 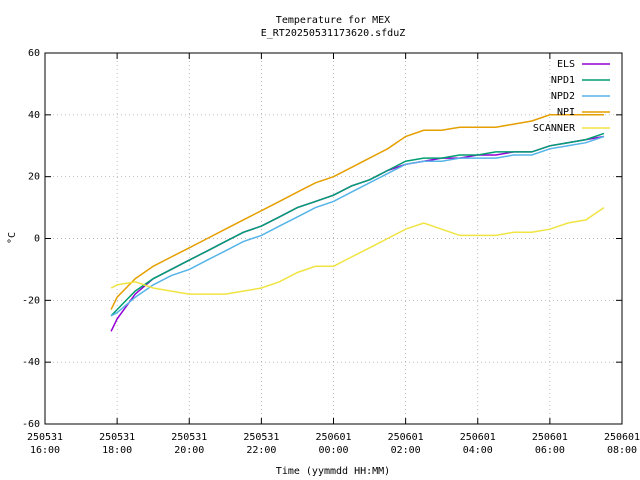 What do you see at coordinates (550, 444) in the screenshot?
I see `x-tick-label: 250601 06:00` at bounding box center [550, 444].